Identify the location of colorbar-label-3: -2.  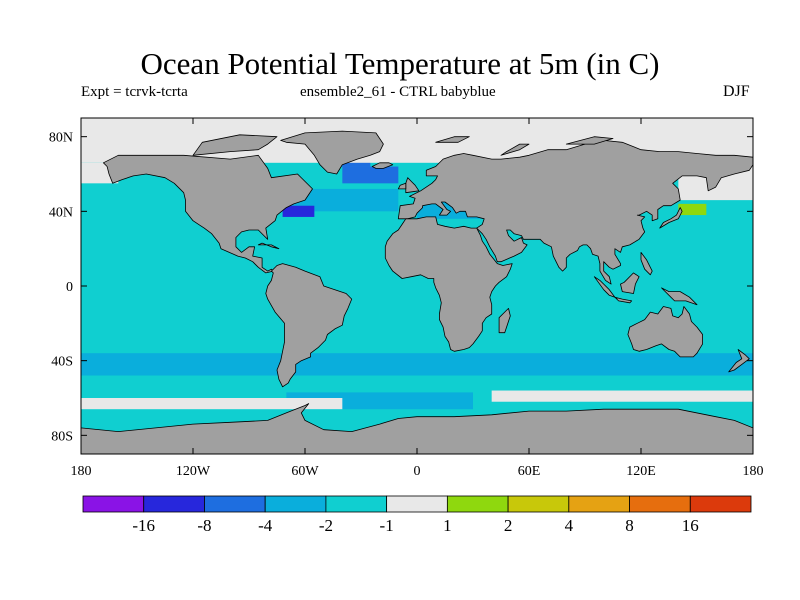
(326, 525).